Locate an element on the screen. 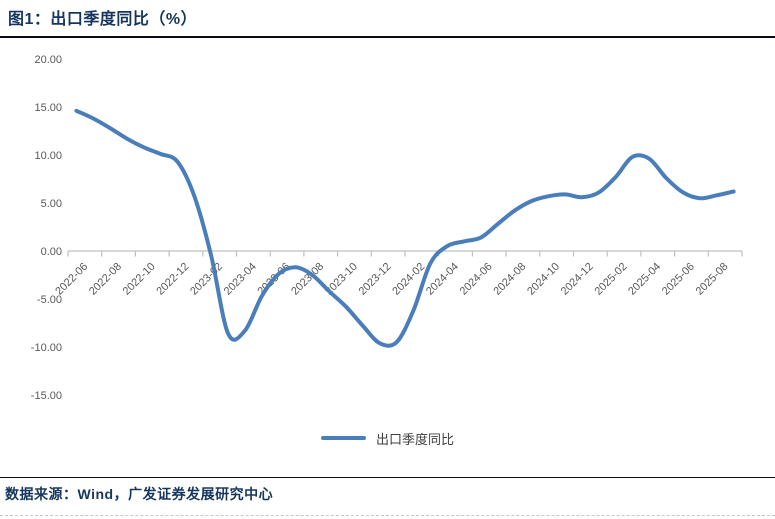 This screenshot has width=775, height=519. footer-divider is located at coordinates (387, 477).